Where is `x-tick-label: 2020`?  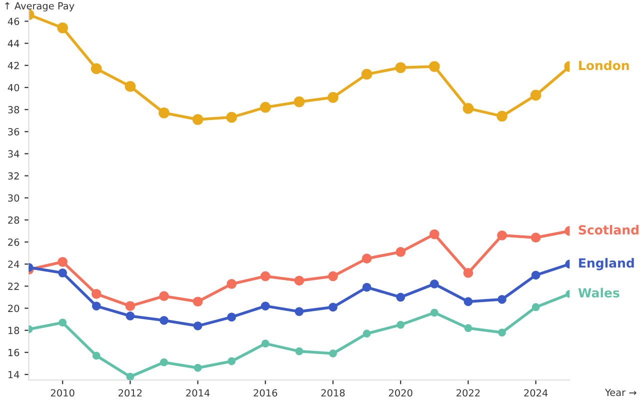 x-tick-label: 2020 is located at coordinates (400, 393).